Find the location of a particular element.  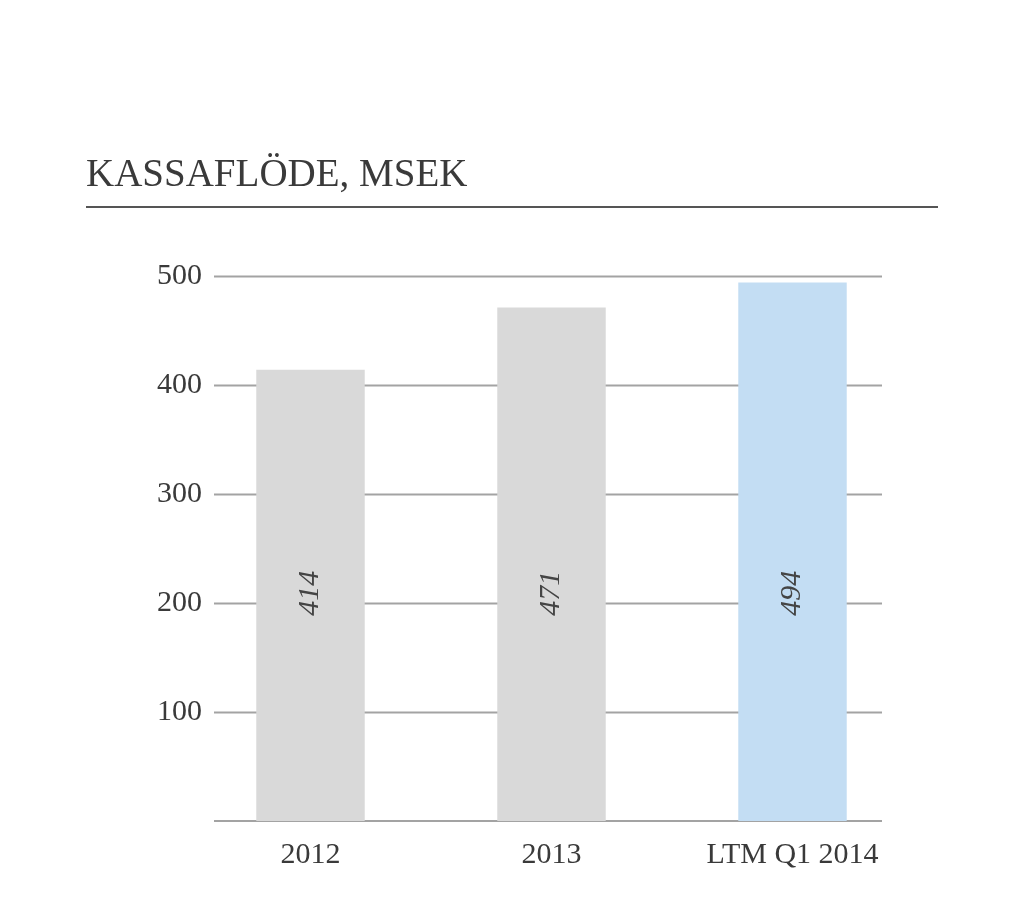

y-tick-label: 100 is located at coordinates (179, 709).